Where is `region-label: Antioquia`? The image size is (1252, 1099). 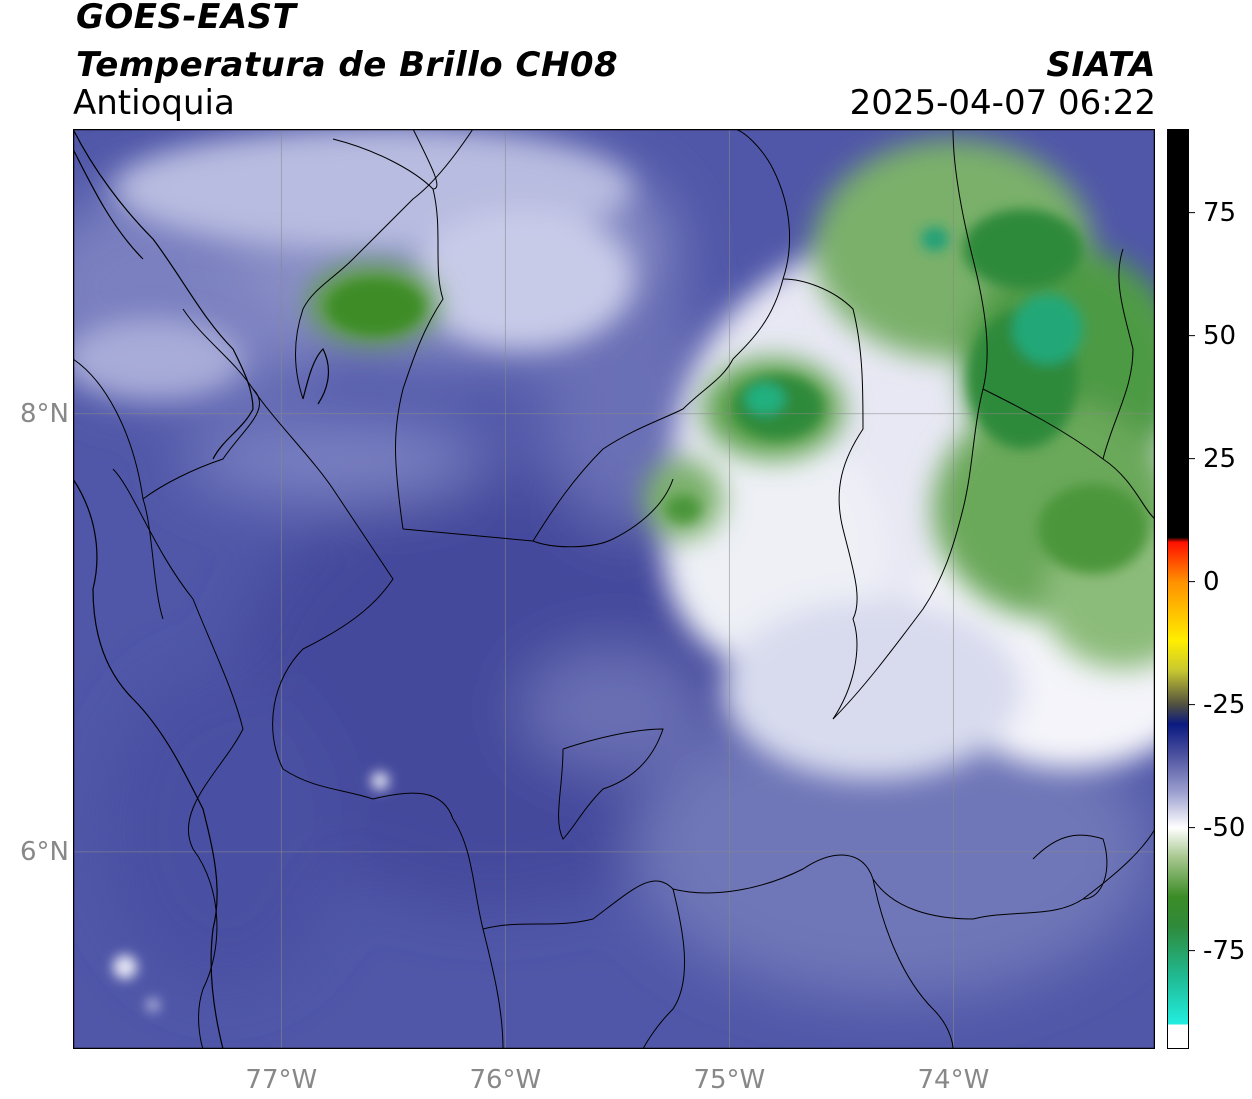 region-label: Antioquia is located at coordinates (154, 103).